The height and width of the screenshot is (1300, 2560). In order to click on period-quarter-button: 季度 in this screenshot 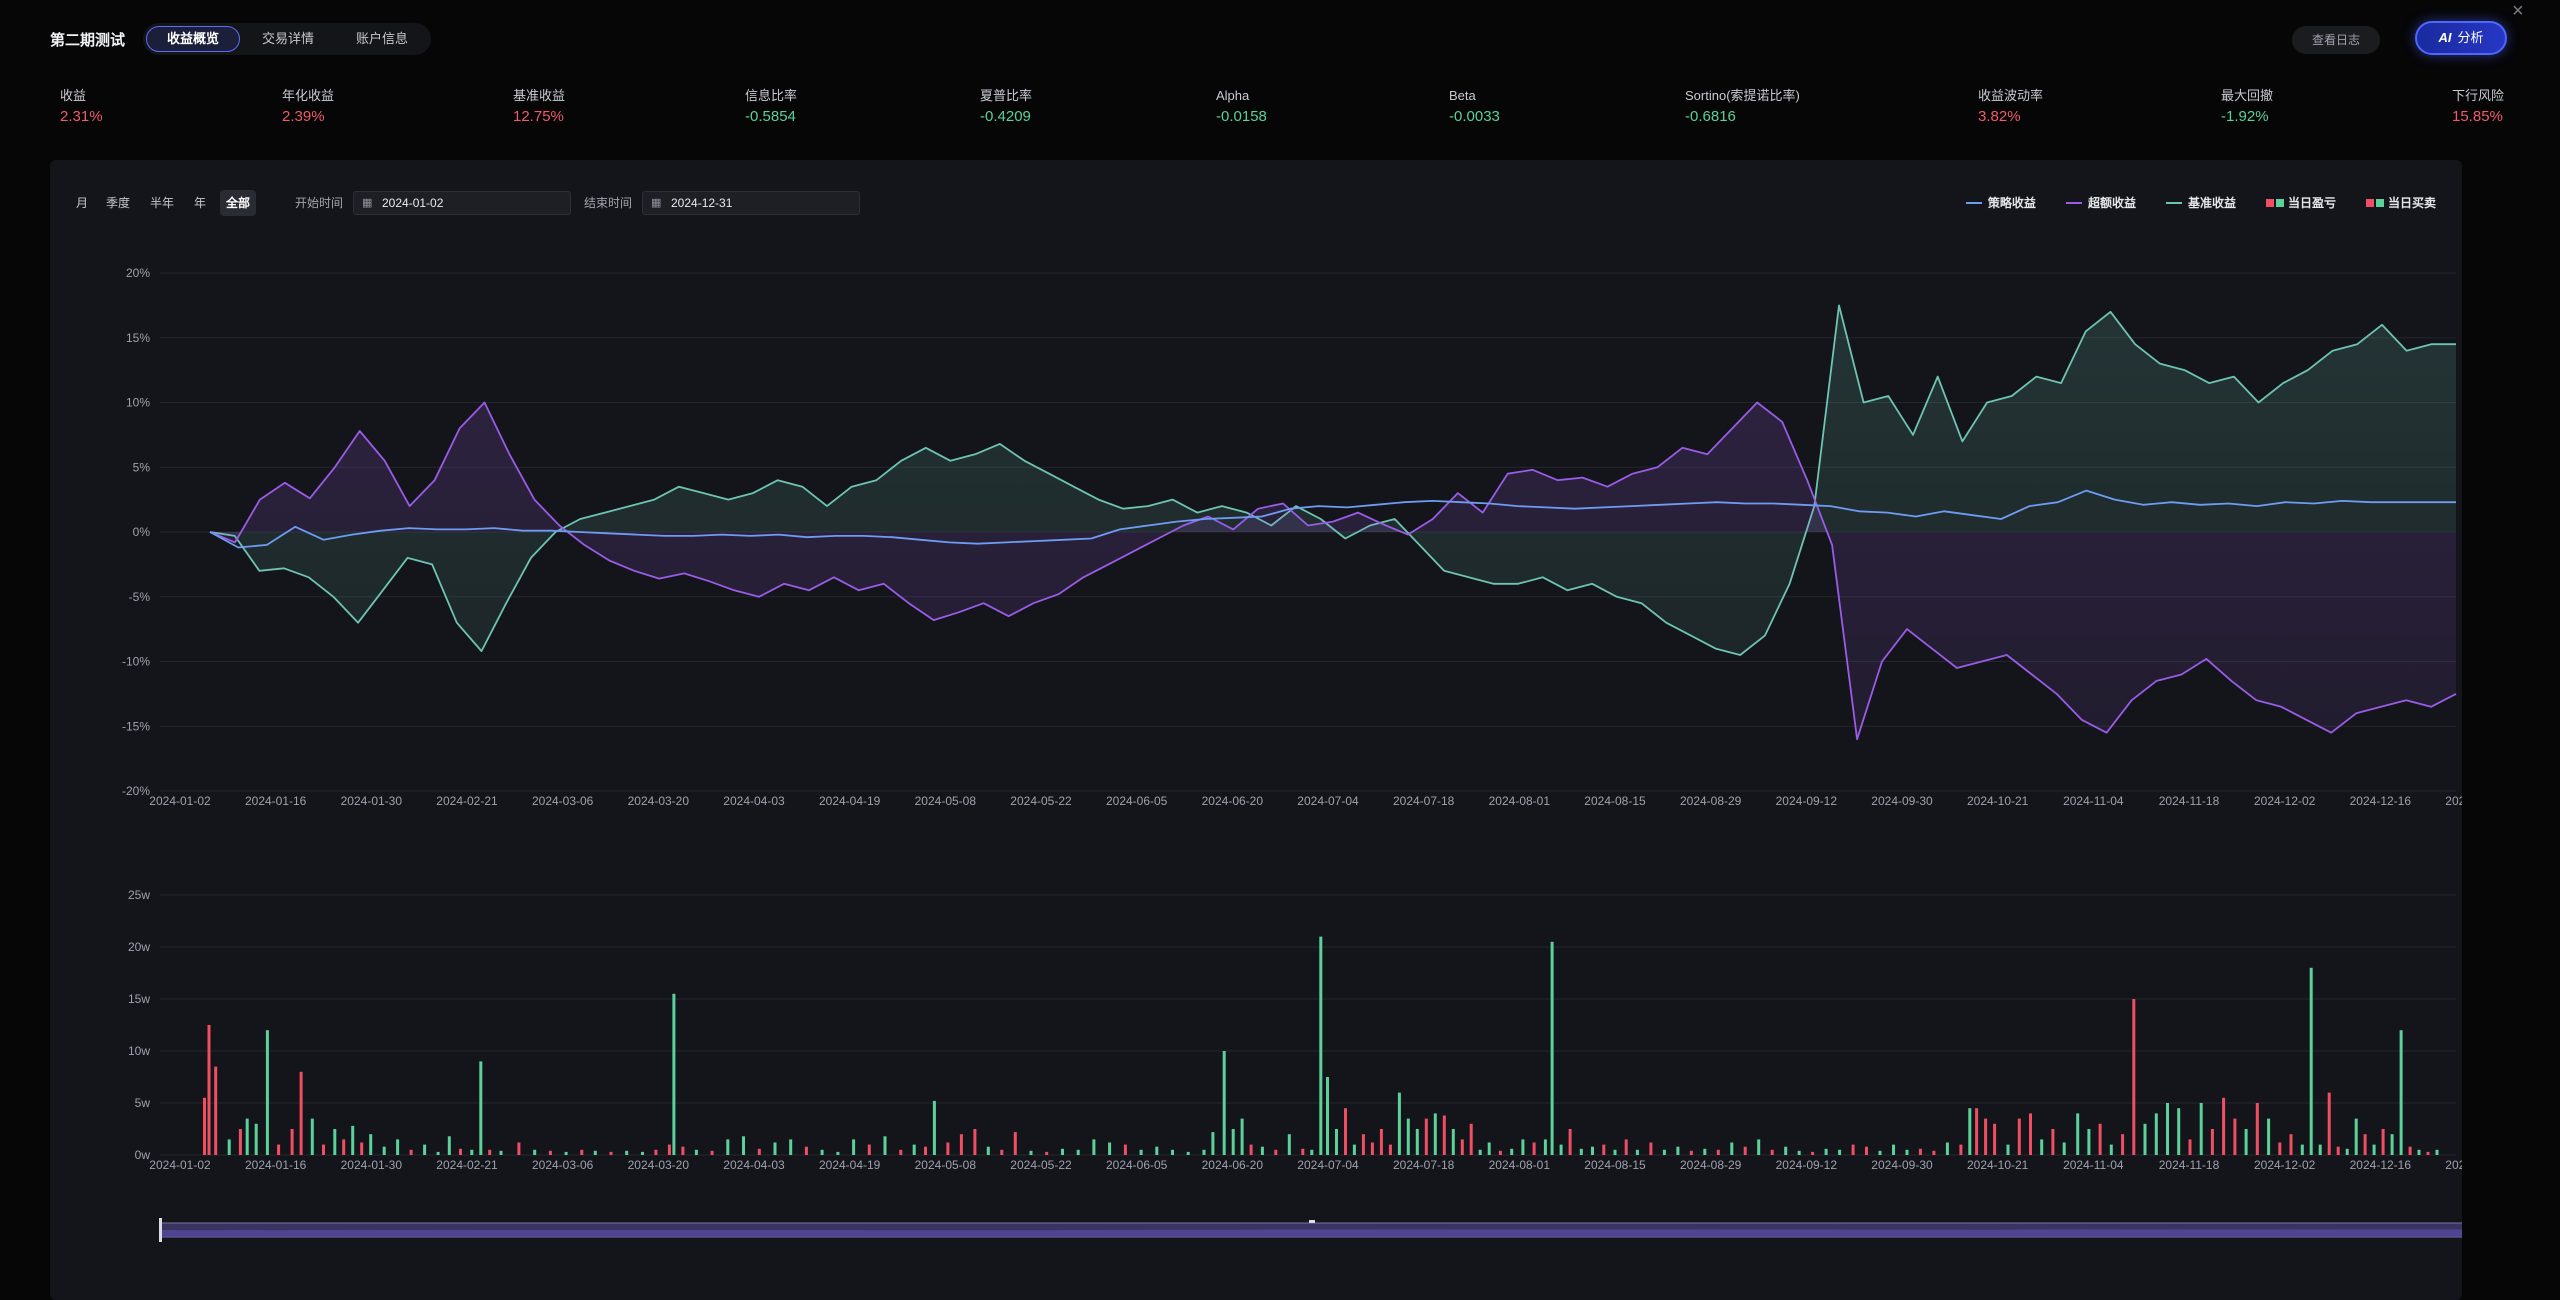, I will do `click(118, 203)`.